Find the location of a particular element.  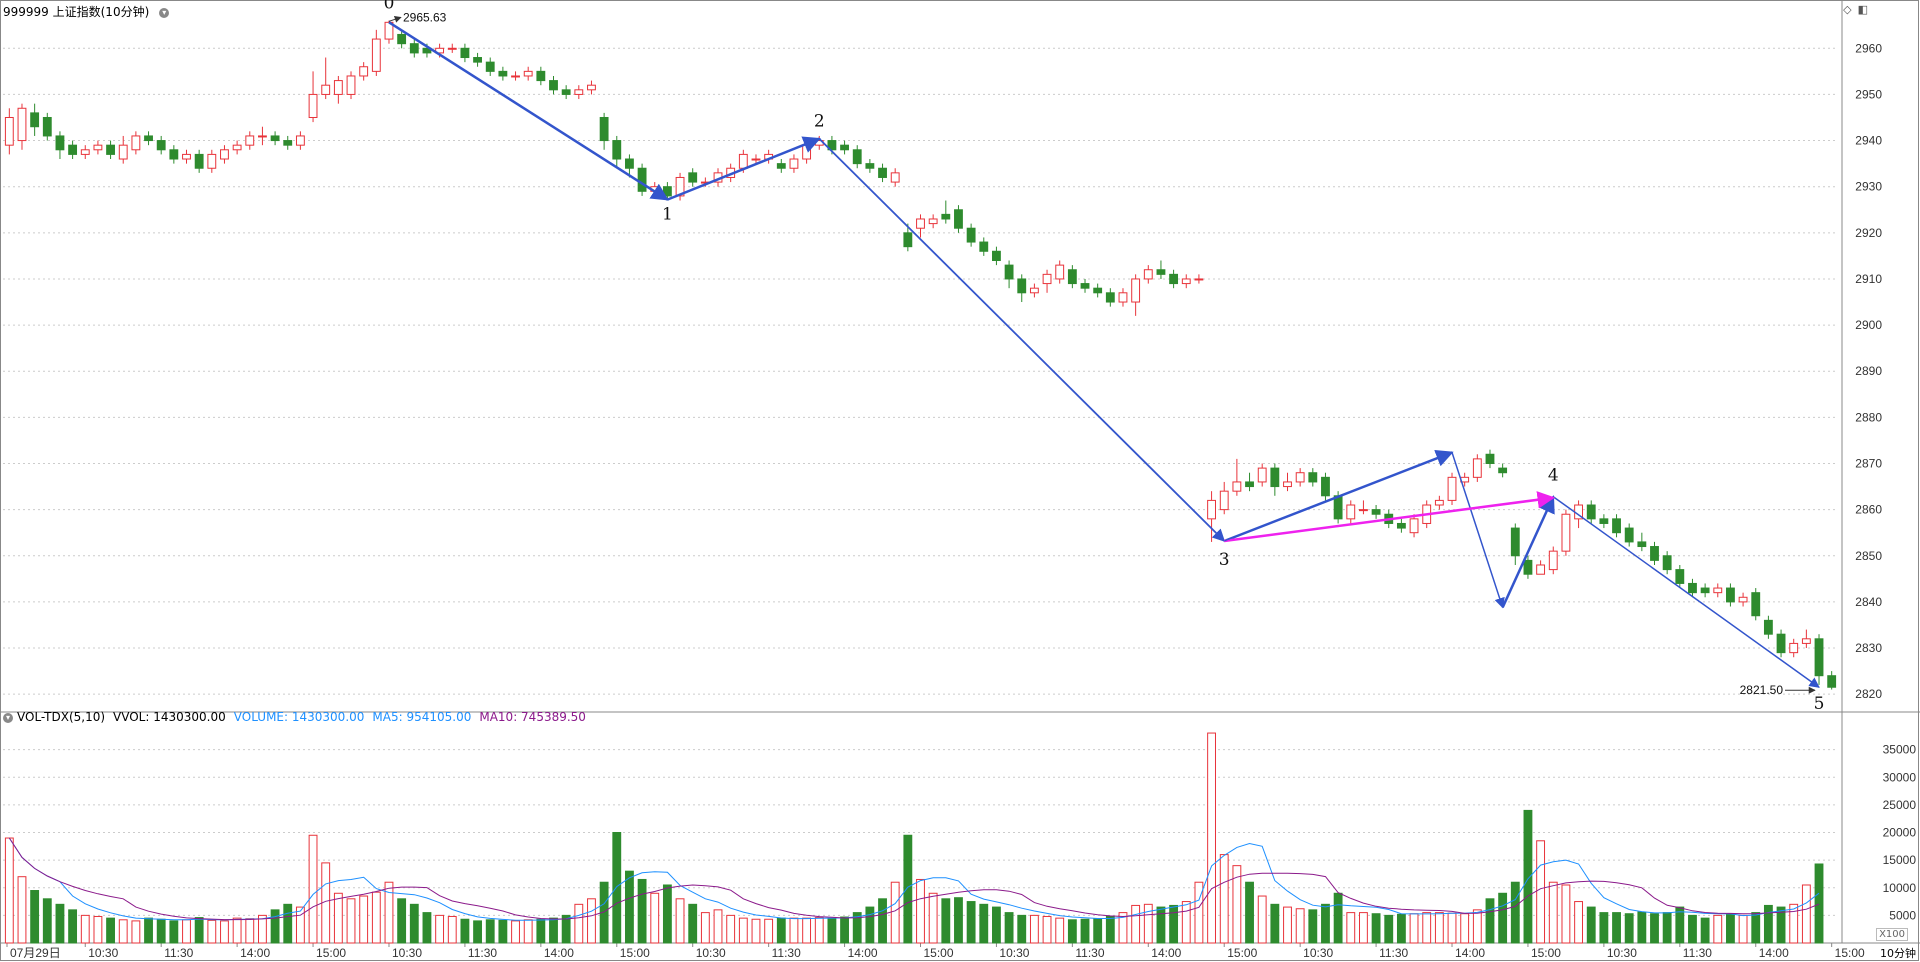

price-tick-label: 2910 is located at coordinates (1868, 279).